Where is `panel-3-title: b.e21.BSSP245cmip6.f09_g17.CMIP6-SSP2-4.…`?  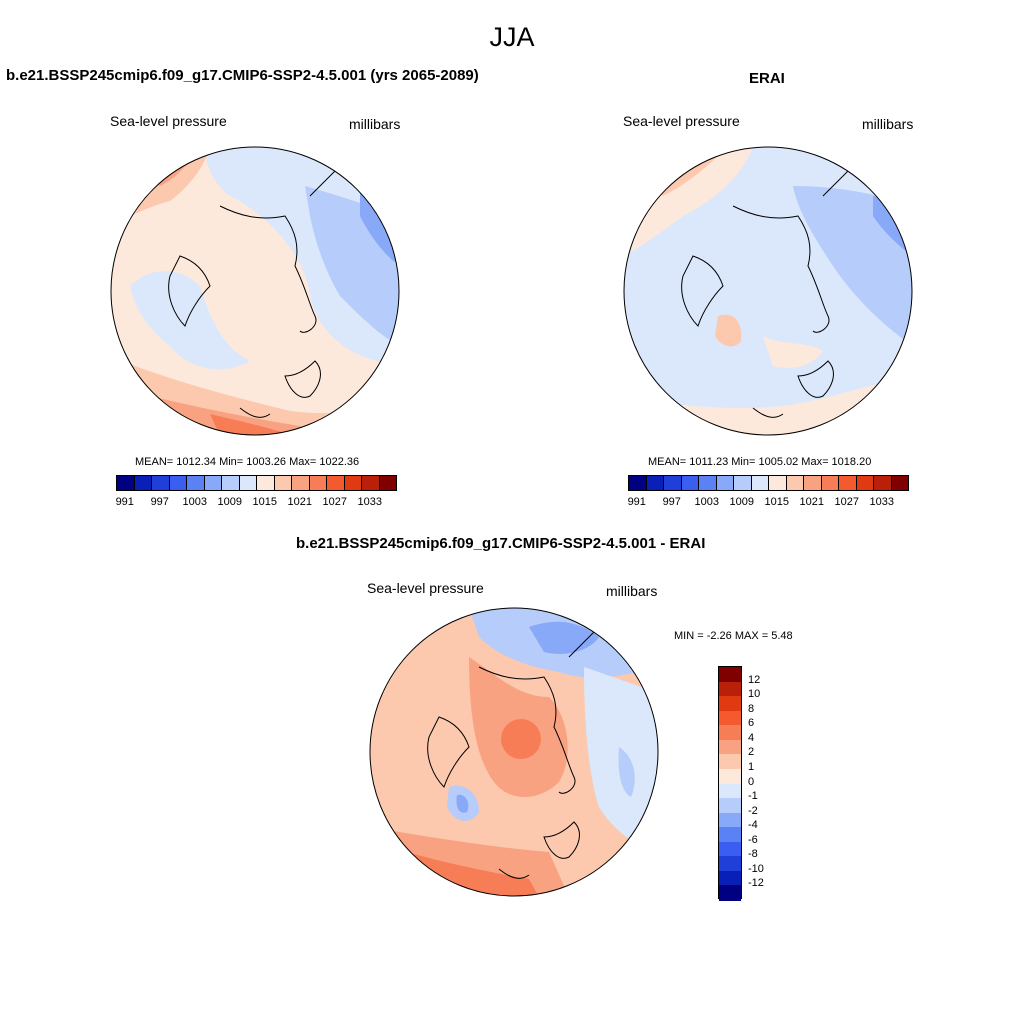
panel-3-title: b.e21.BSSP245cmip6.f09_g17.CMIP6-SSP2-4.… is located at coordinates (501, 543).